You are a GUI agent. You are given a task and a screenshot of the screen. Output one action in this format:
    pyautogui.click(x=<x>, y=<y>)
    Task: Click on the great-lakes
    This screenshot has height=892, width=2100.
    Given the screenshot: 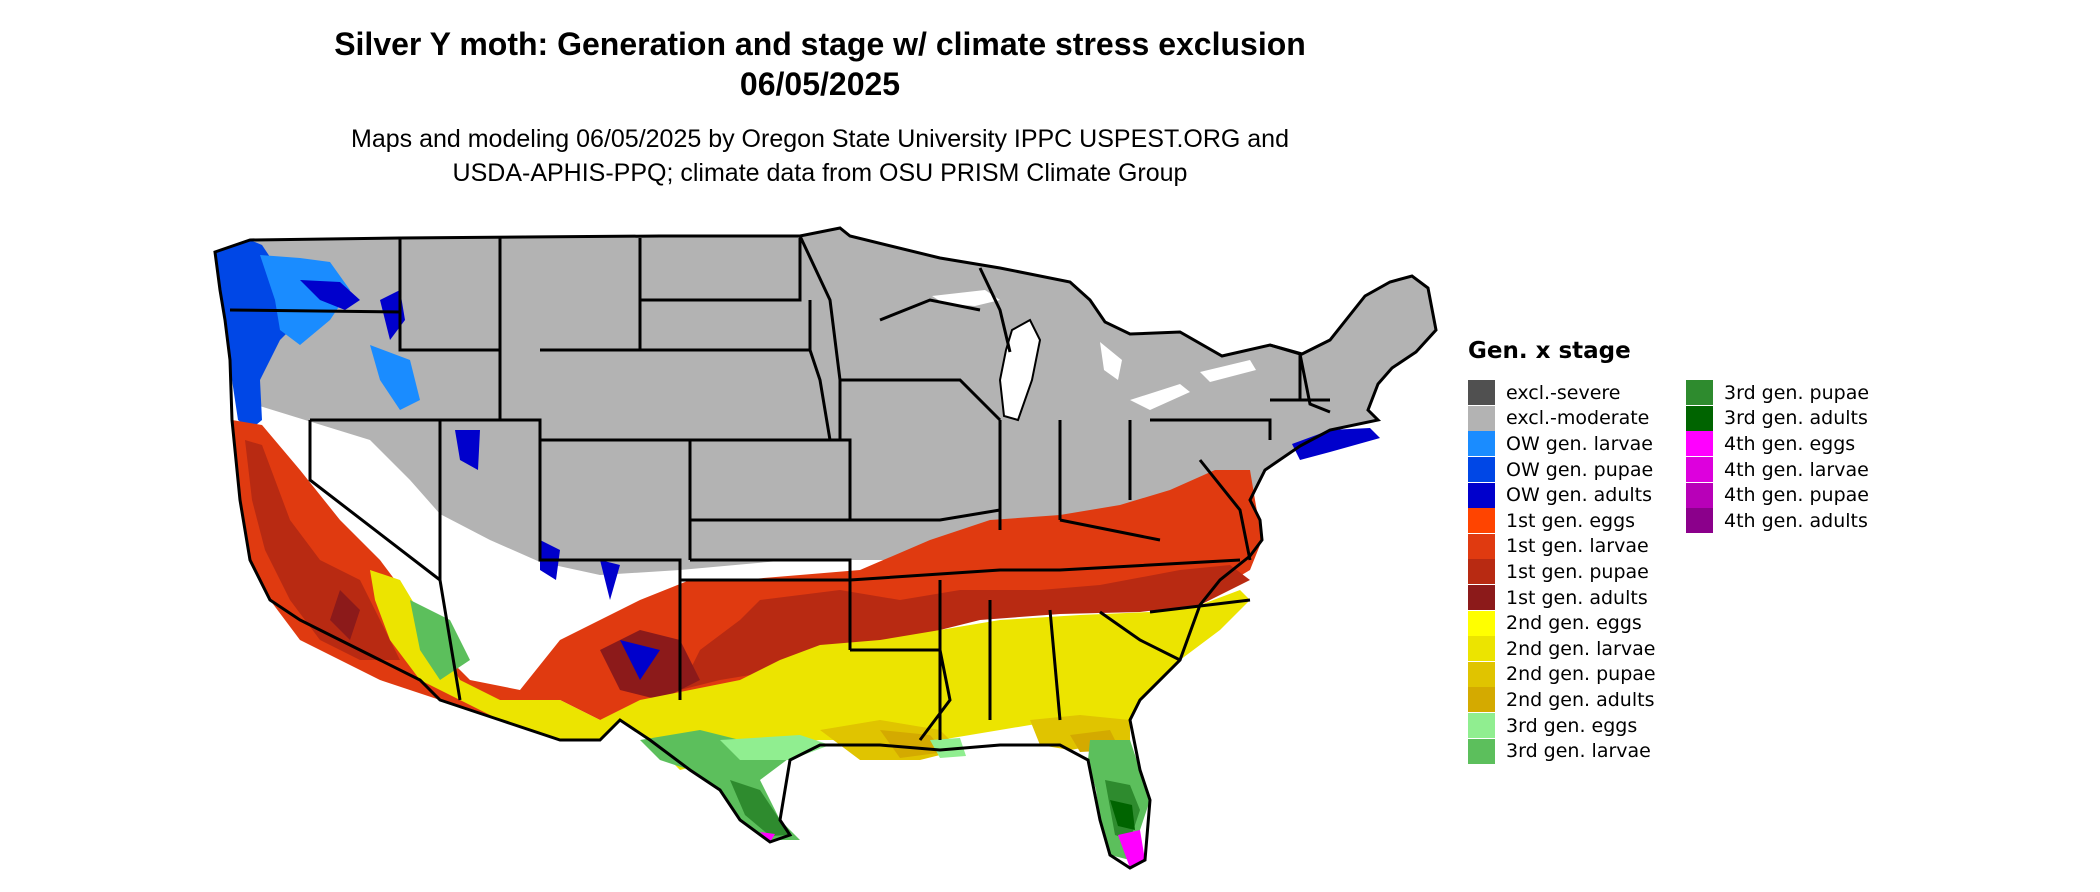 What is the action you would take?
    pyautogui.click(x=1094, y=355)
    